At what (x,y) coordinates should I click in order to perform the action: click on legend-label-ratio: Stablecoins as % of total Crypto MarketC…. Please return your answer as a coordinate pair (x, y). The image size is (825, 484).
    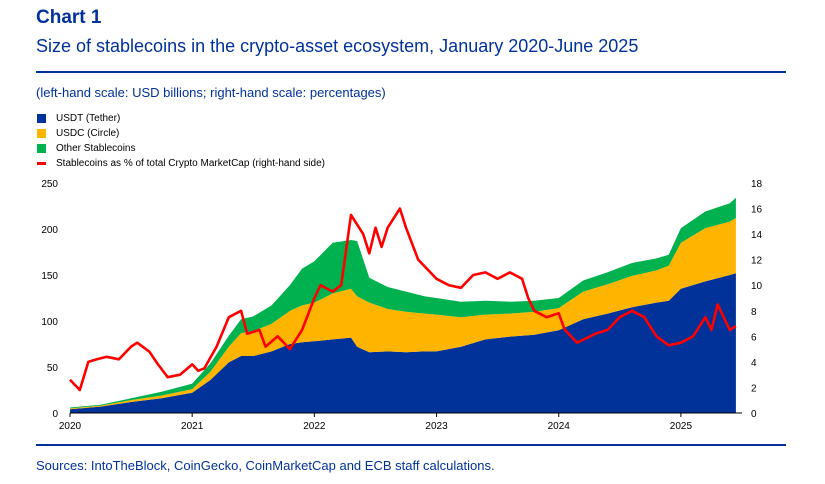
    Looking at the image, I should click on (191, 163).